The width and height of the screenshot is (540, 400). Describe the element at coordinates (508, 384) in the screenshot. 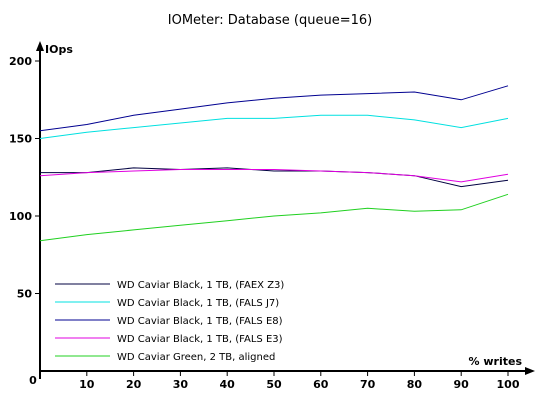

I see `x-tick-label: 100` at that location.